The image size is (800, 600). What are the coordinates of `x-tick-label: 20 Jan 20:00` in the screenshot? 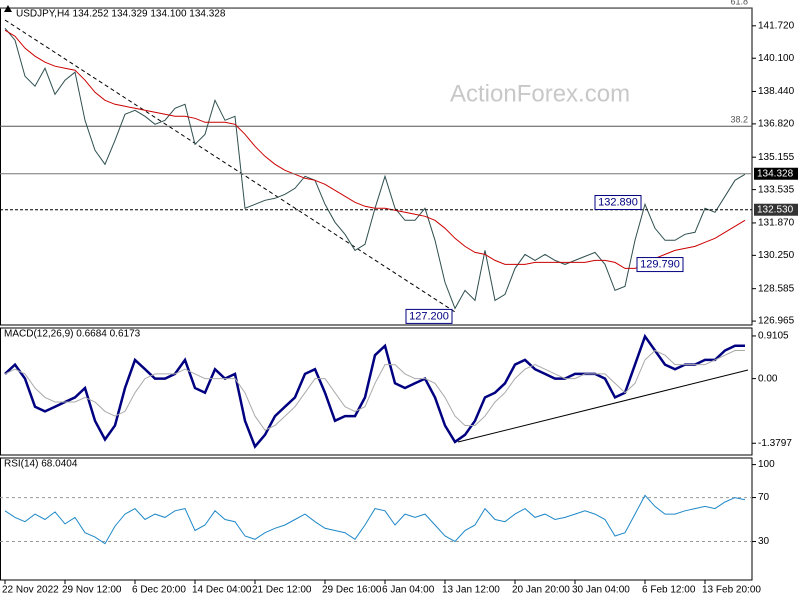 It's located at (541, 590).